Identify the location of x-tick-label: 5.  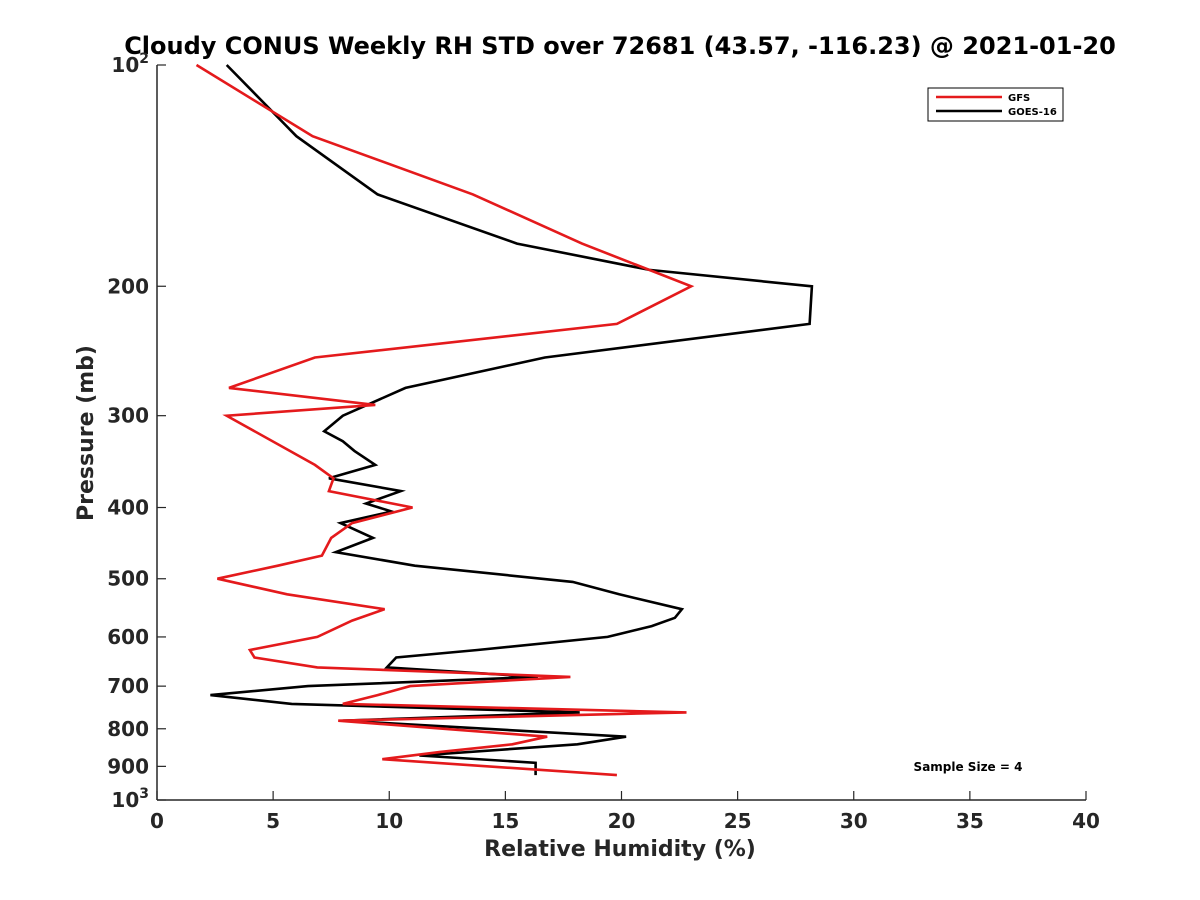
(273, 821).